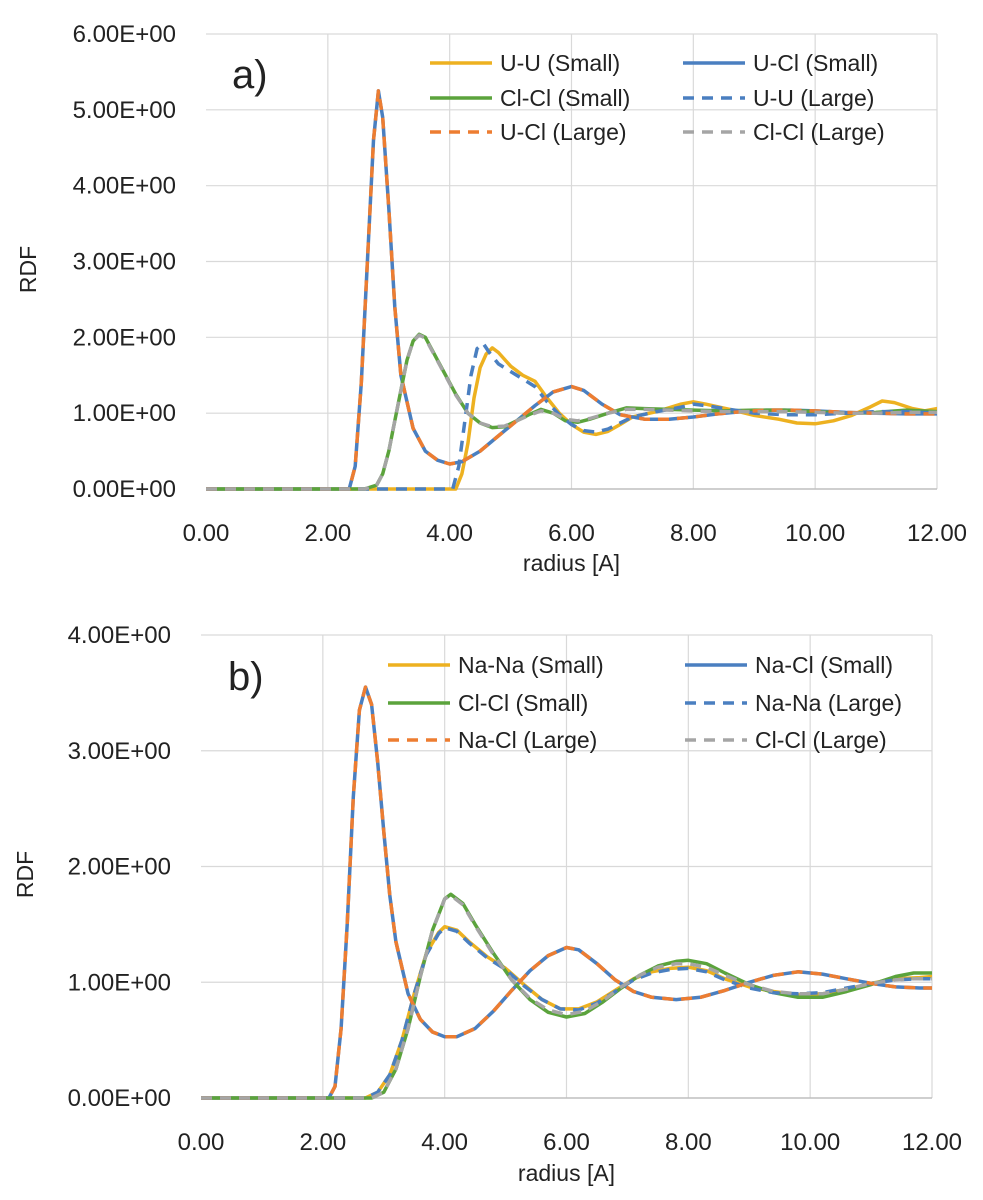 The width and height of the screenshot is (983, 1200). Describe the element at coordinates (250, 75) in the screenshot. I see `panel-label: a)` at that location.